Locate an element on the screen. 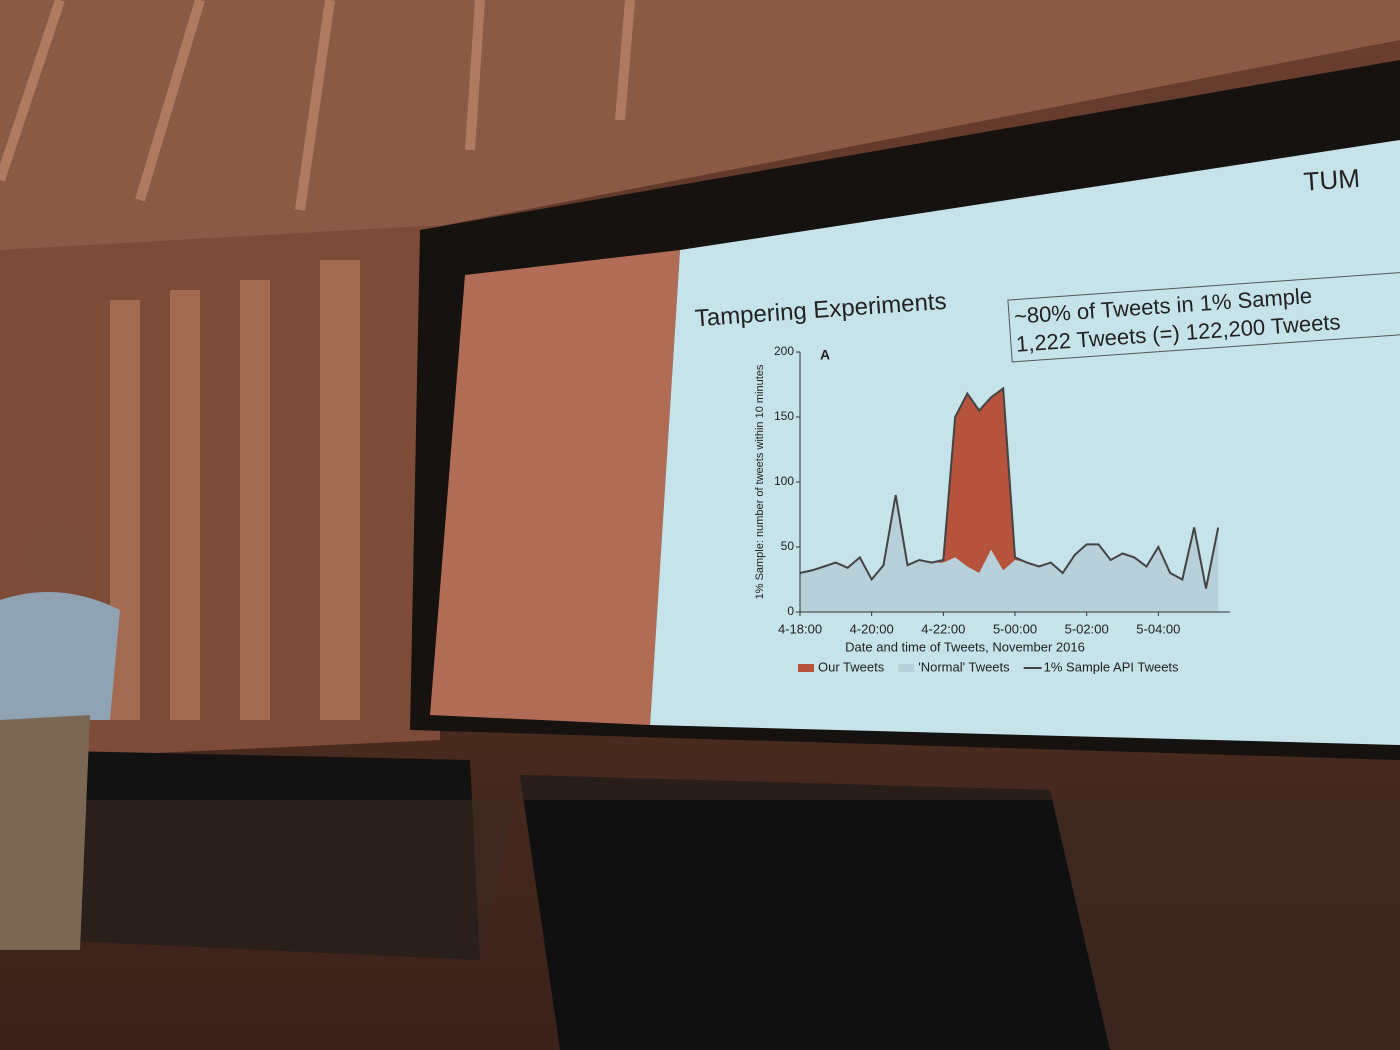 The image size is (1400, 1050). x-tick-label: 5-04:00 is located at coordinates (1158, 628).